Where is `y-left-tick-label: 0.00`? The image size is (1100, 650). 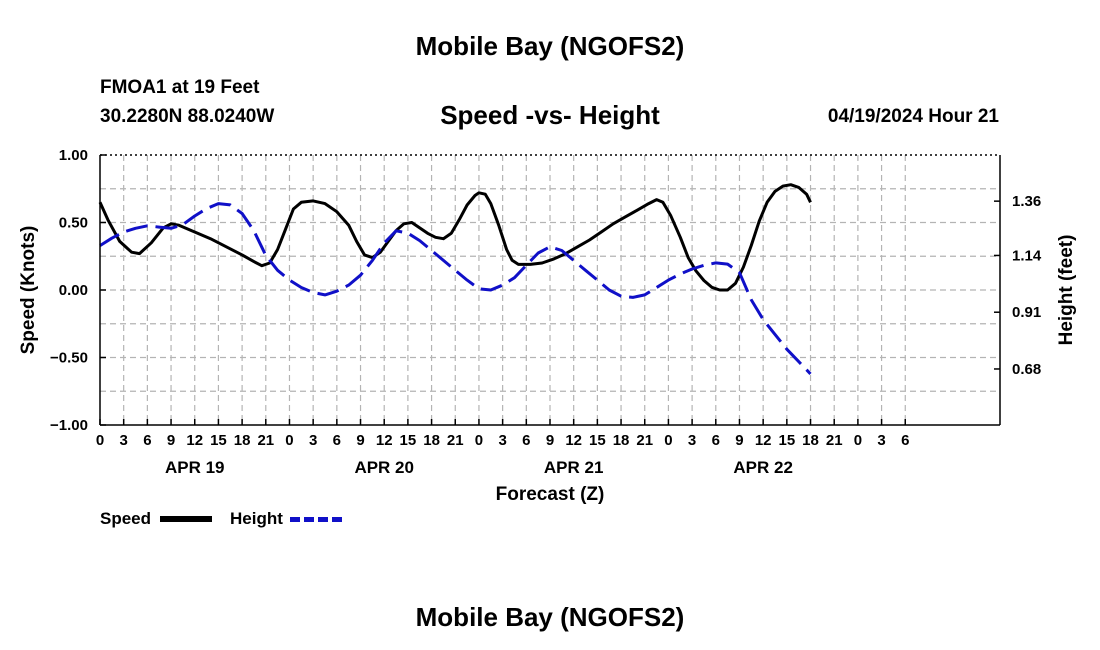 y-left-tick-label: 0.00 is located at coordinates (73, 290).